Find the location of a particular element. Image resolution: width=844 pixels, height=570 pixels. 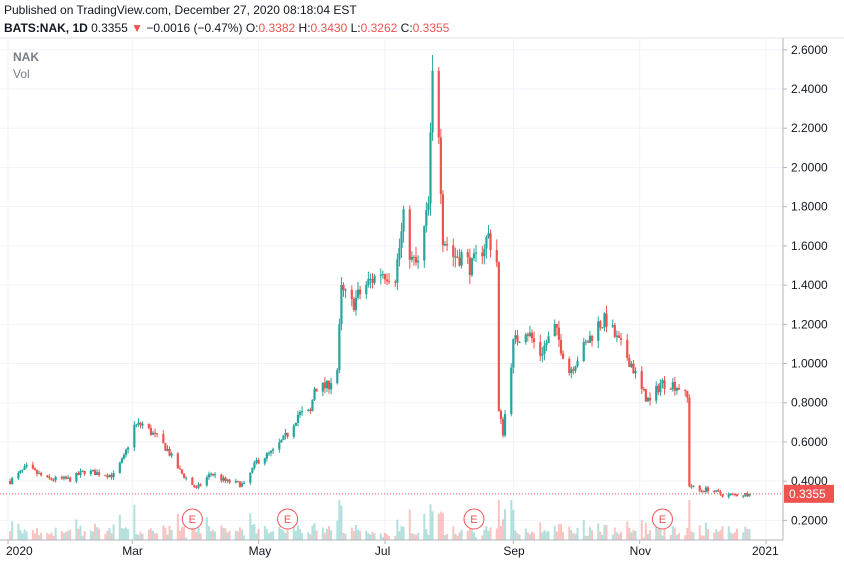

time-axis: 2020 Mar May Jul Sep Nov 2021 is located at coordinates (391, 548).